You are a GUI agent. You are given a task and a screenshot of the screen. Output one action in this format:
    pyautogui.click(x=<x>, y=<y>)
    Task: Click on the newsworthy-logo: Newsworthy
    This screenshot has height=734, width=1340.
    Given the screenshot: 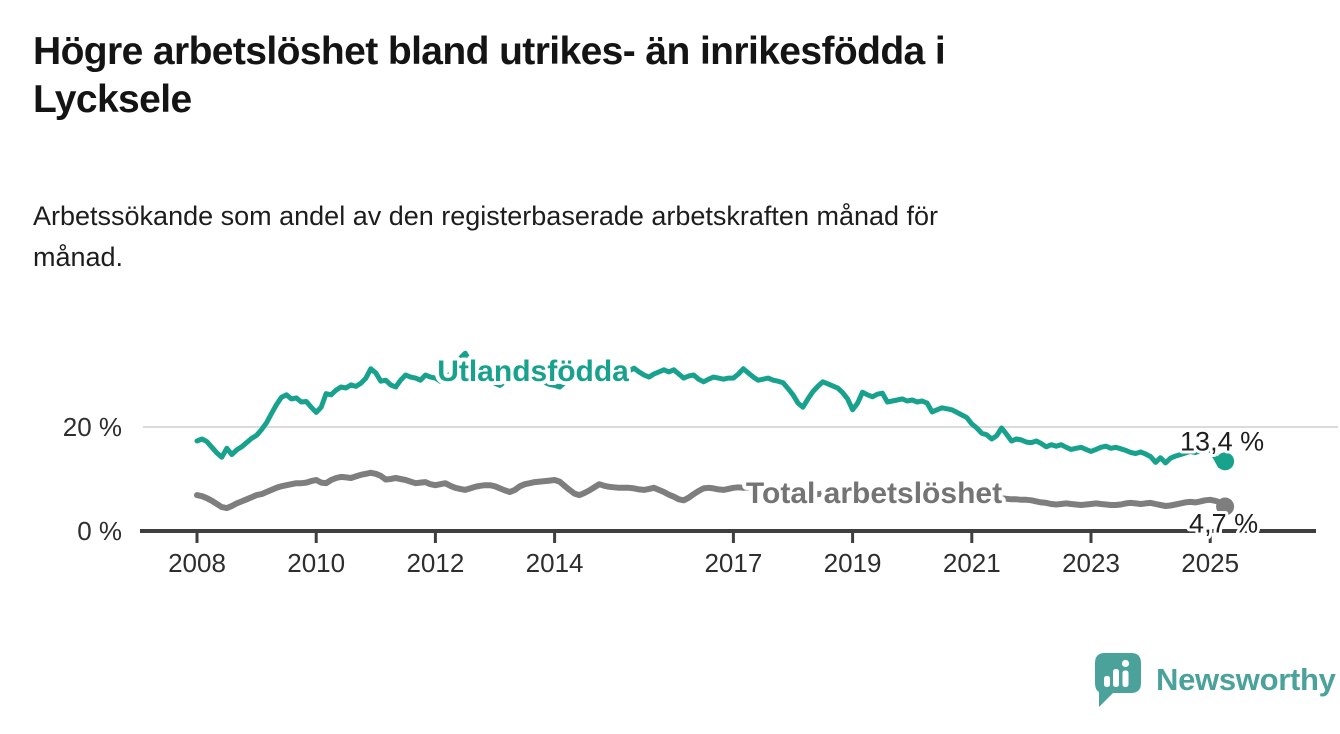 What is the action you would take?
    pyautogui.click(x=1214, y=679)
    